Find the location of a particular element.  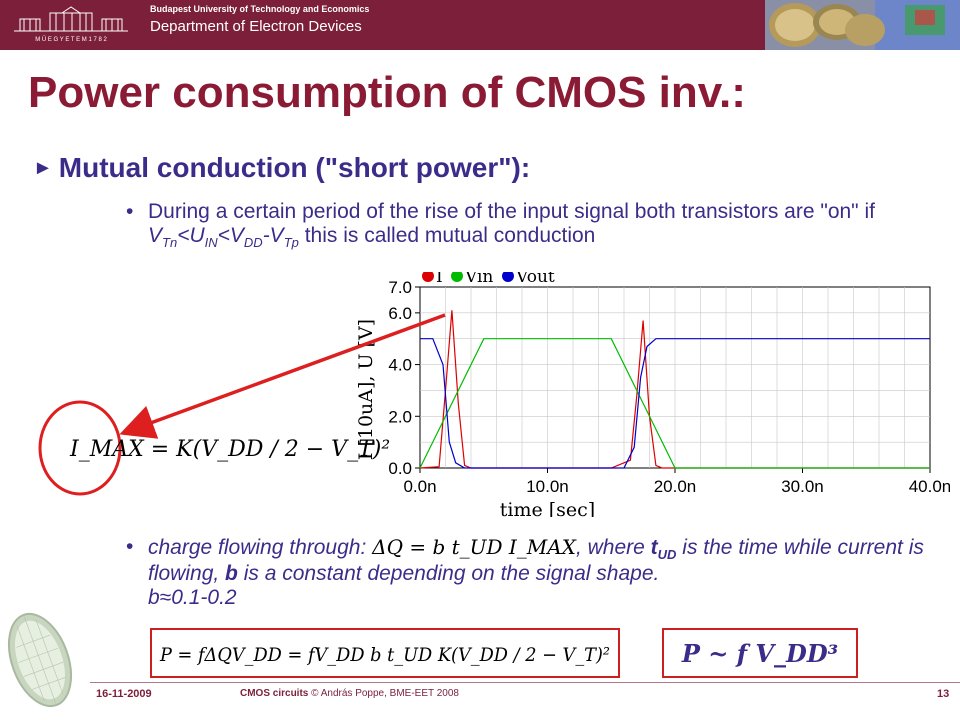

subheading: ► Mutual conduction ("short power"): is located at coordinates (281, 168).